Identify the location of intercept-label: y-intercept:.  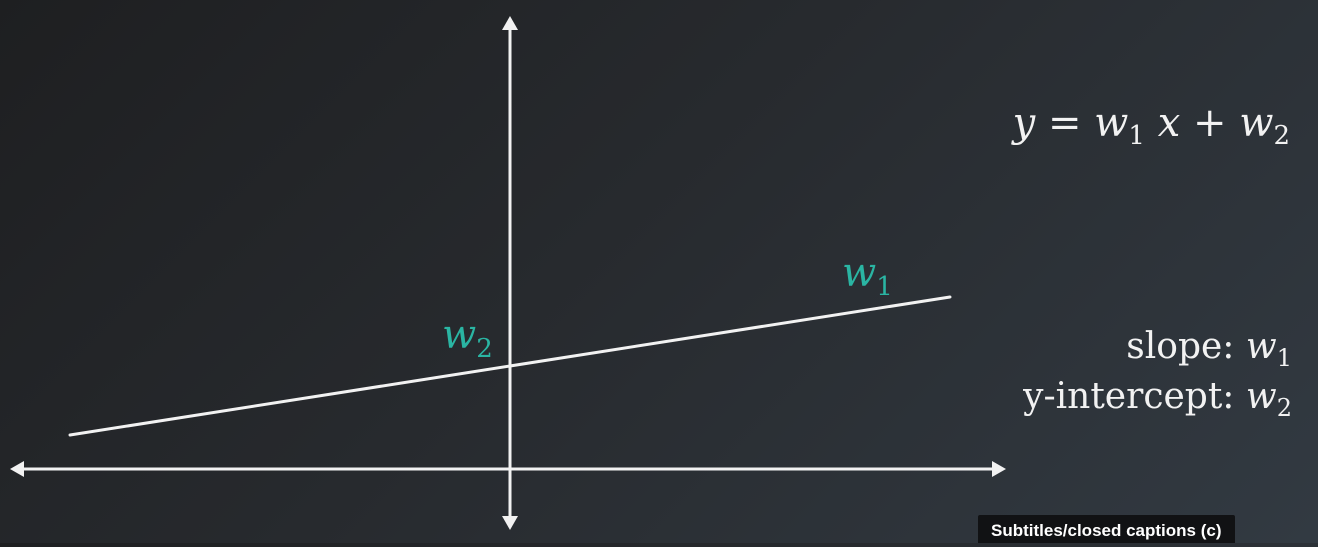
(1129, 396).